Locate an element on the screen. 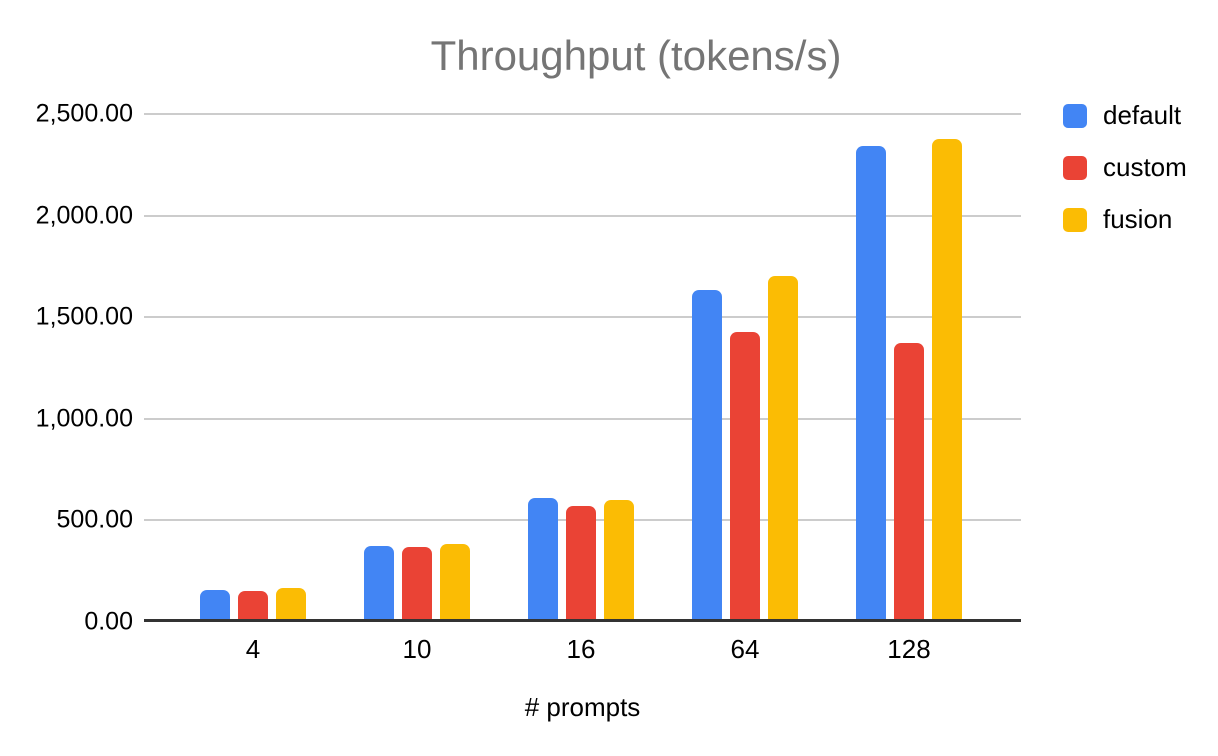 The image size is (1218, 756). y-axis-tick-label: 1,000.00 is located at coordinates (84, 418).